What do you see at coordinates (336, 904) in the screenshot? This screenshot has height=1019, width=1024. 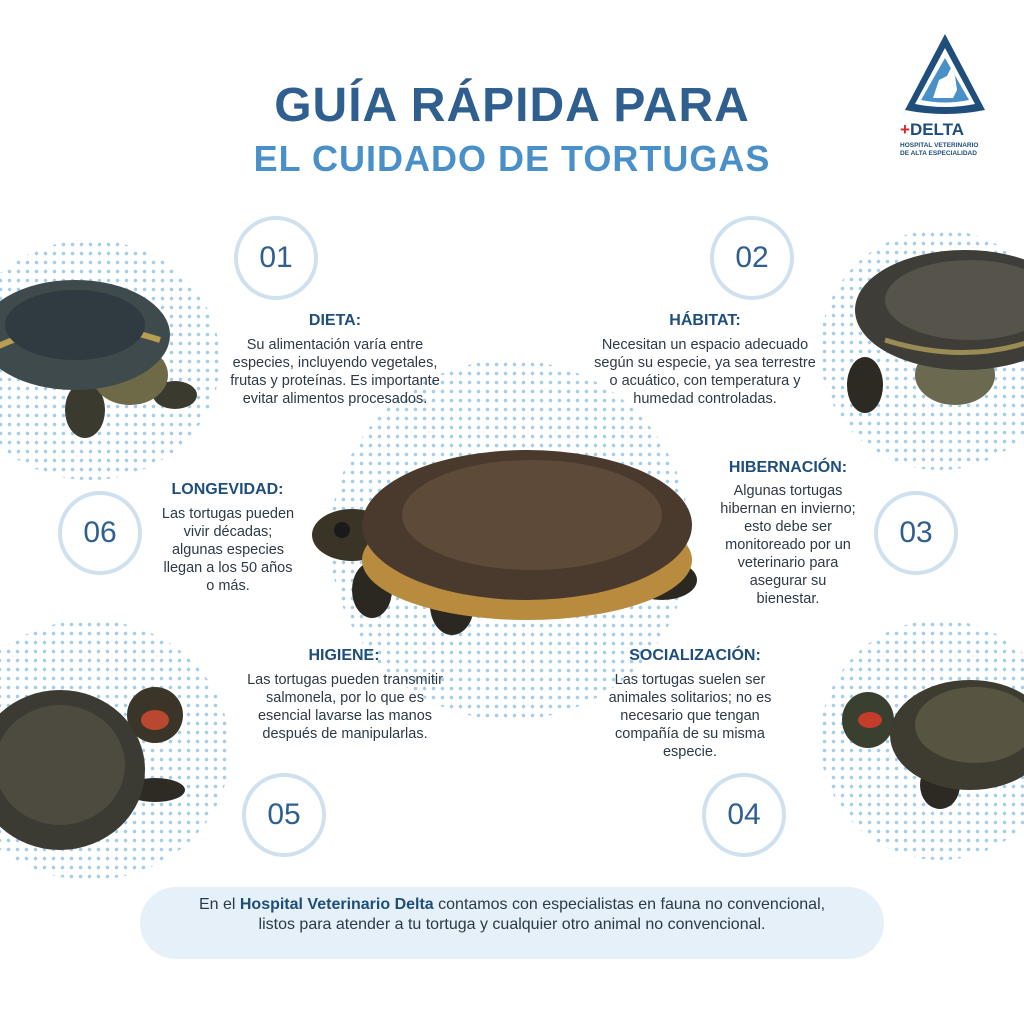 I see `footer-highlight: Hospital Veterinario Delta` at bounding box center [336, 904].